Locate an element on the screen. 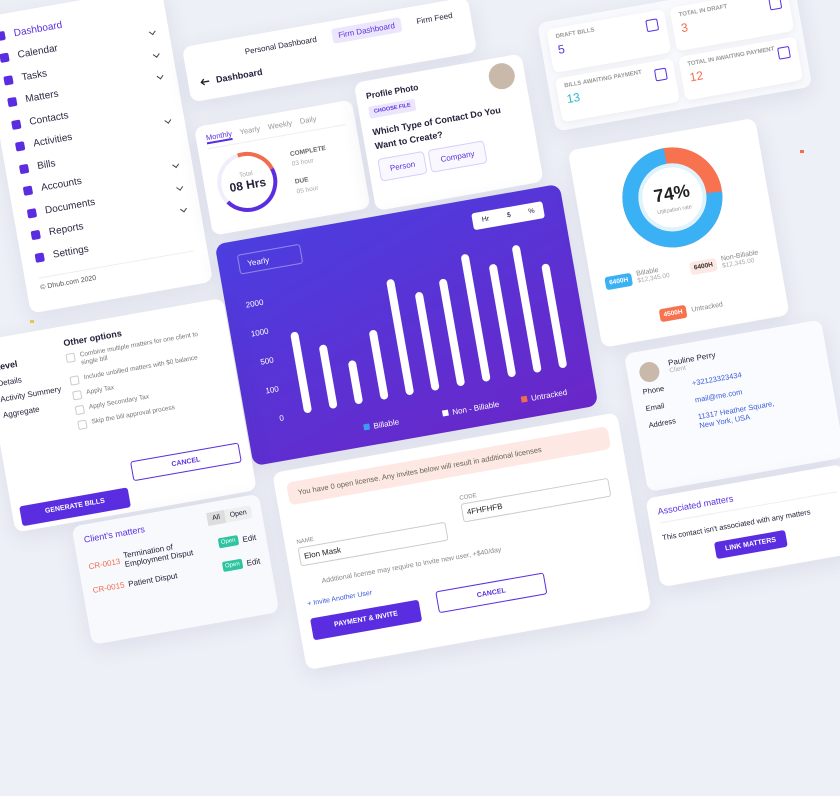 The width and height of the screenshot is (840, 796). legend-badge: 4500H is located at coordinates (673, 313).